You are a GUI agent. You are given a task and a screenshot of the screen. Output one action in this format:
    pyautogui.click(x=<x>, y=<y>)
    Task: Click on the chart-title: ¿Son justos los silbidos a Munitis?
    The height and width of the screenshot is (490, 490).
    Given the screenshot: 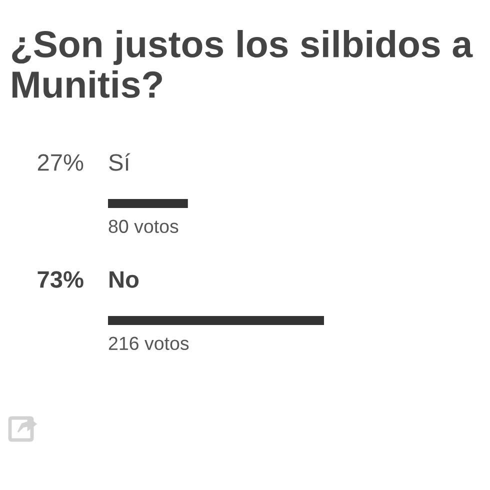 What is the action you would take?
    pyautogui.click(x=242, y=64)
    